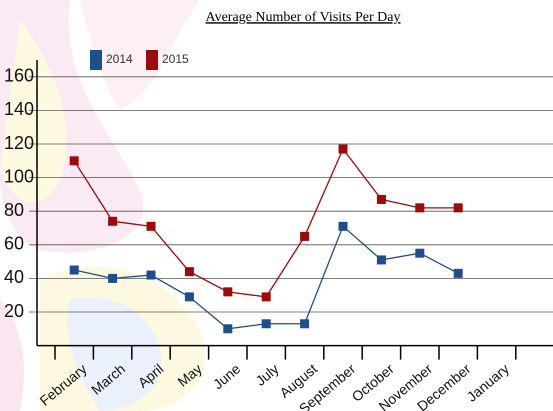  I want to click on y-tick-label: 140, so click(19, 109).